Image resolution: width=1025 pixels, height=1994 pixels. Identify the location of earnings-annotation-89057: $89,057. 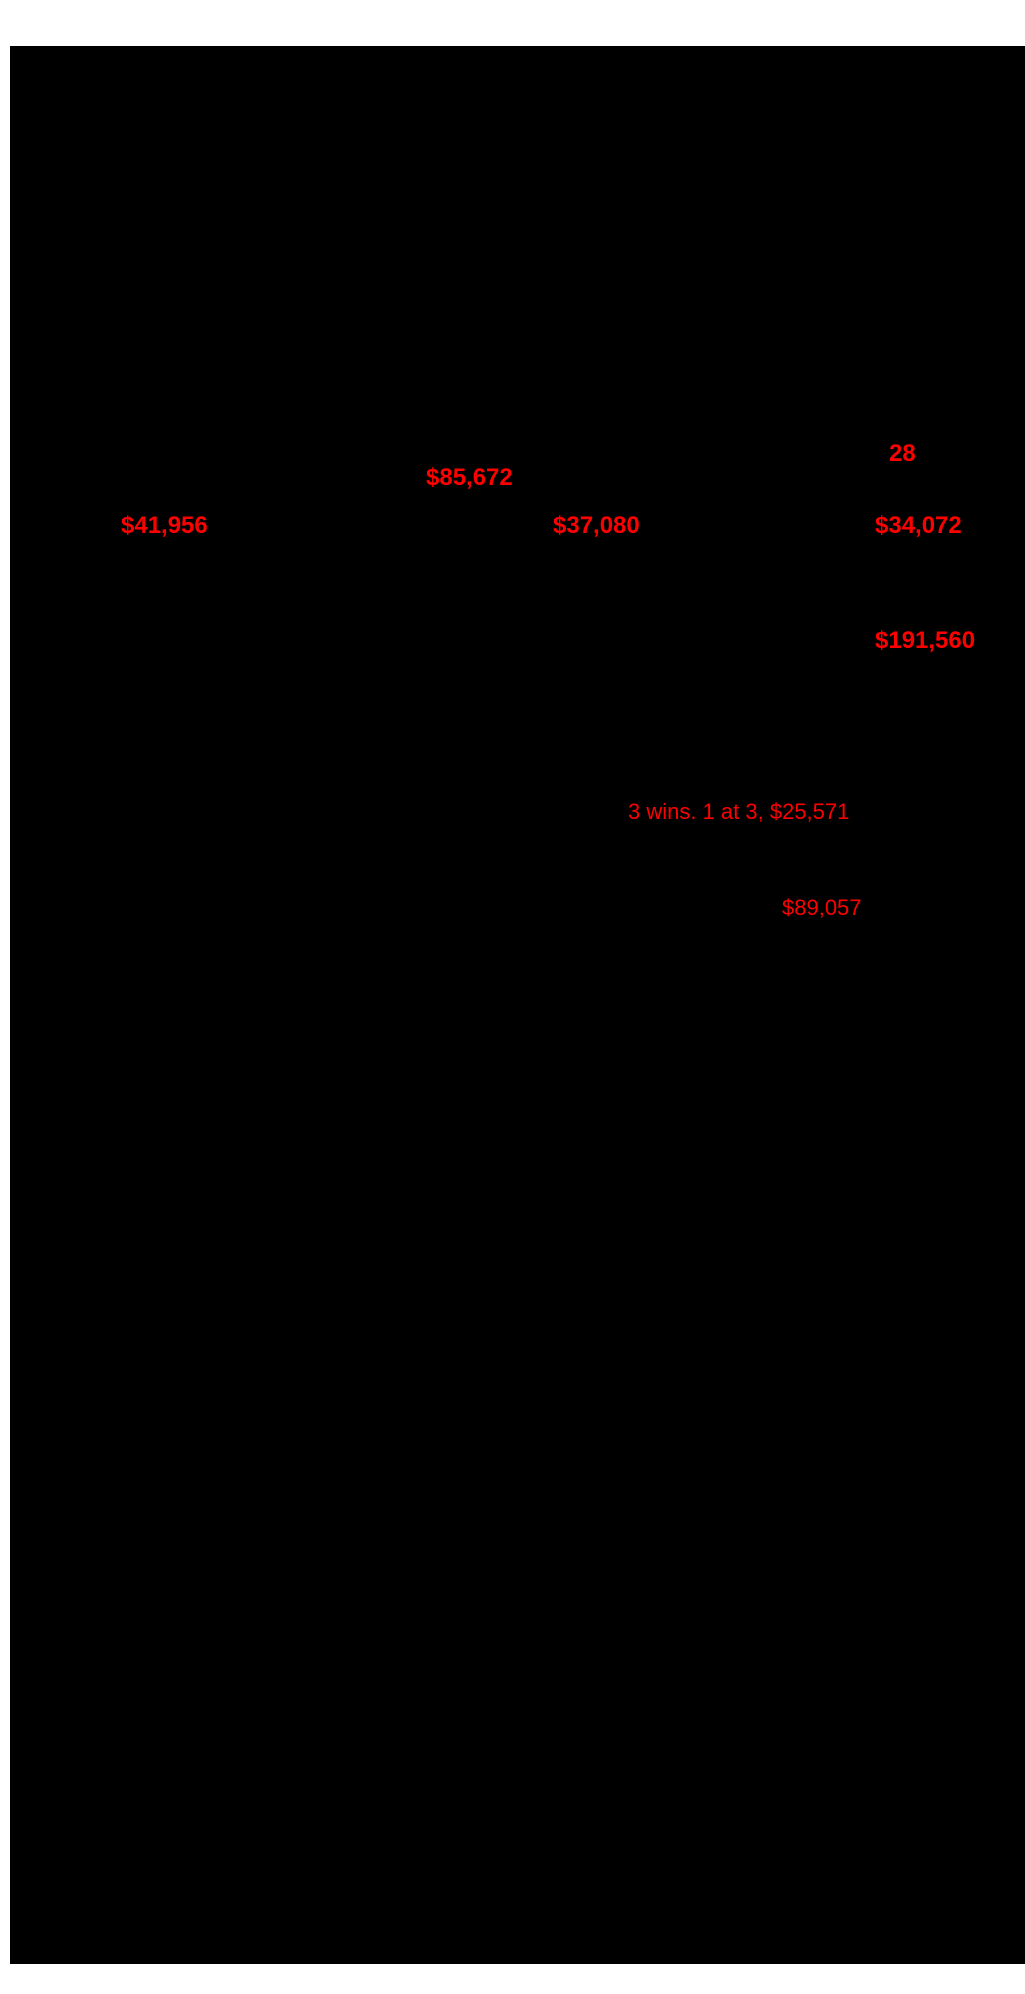
(822, 907).